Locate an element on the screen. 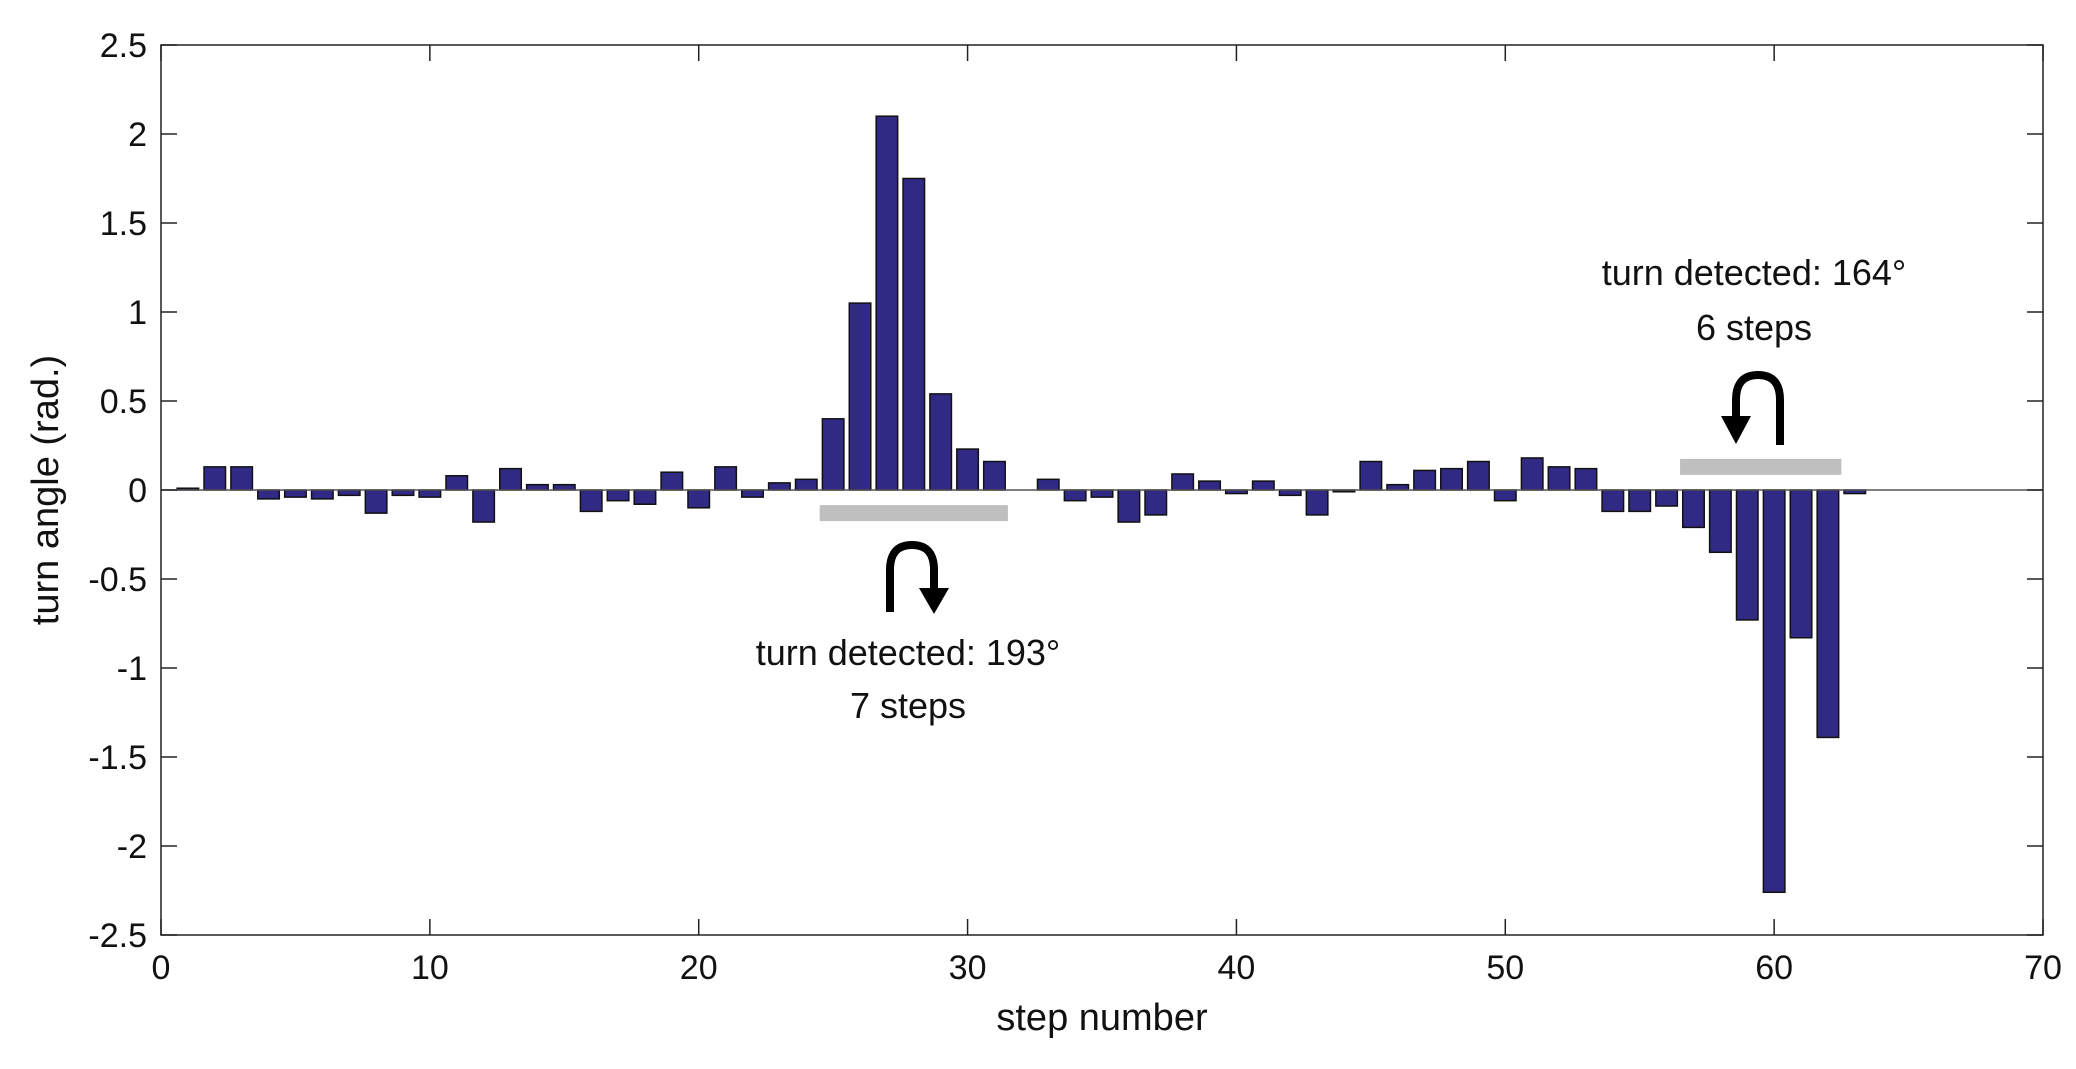  turn-2-label: turn detected: 164° is located at coordinates (1754, 272).